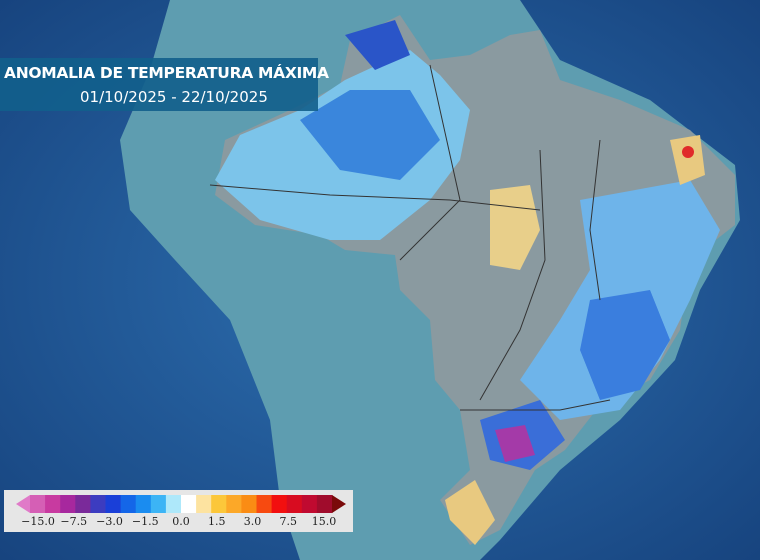  Describe the element at coordinates (377, 45) in the screenshot. I see `cold-roraima` at that location.